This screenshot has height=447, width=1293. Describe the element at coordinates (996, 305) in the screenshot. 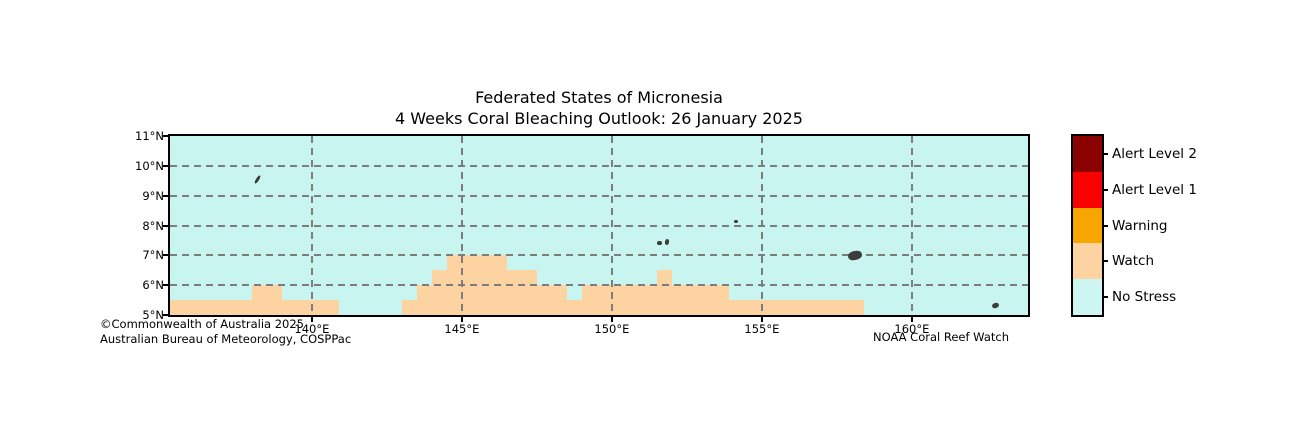

I see `island-kosrae` at that location.